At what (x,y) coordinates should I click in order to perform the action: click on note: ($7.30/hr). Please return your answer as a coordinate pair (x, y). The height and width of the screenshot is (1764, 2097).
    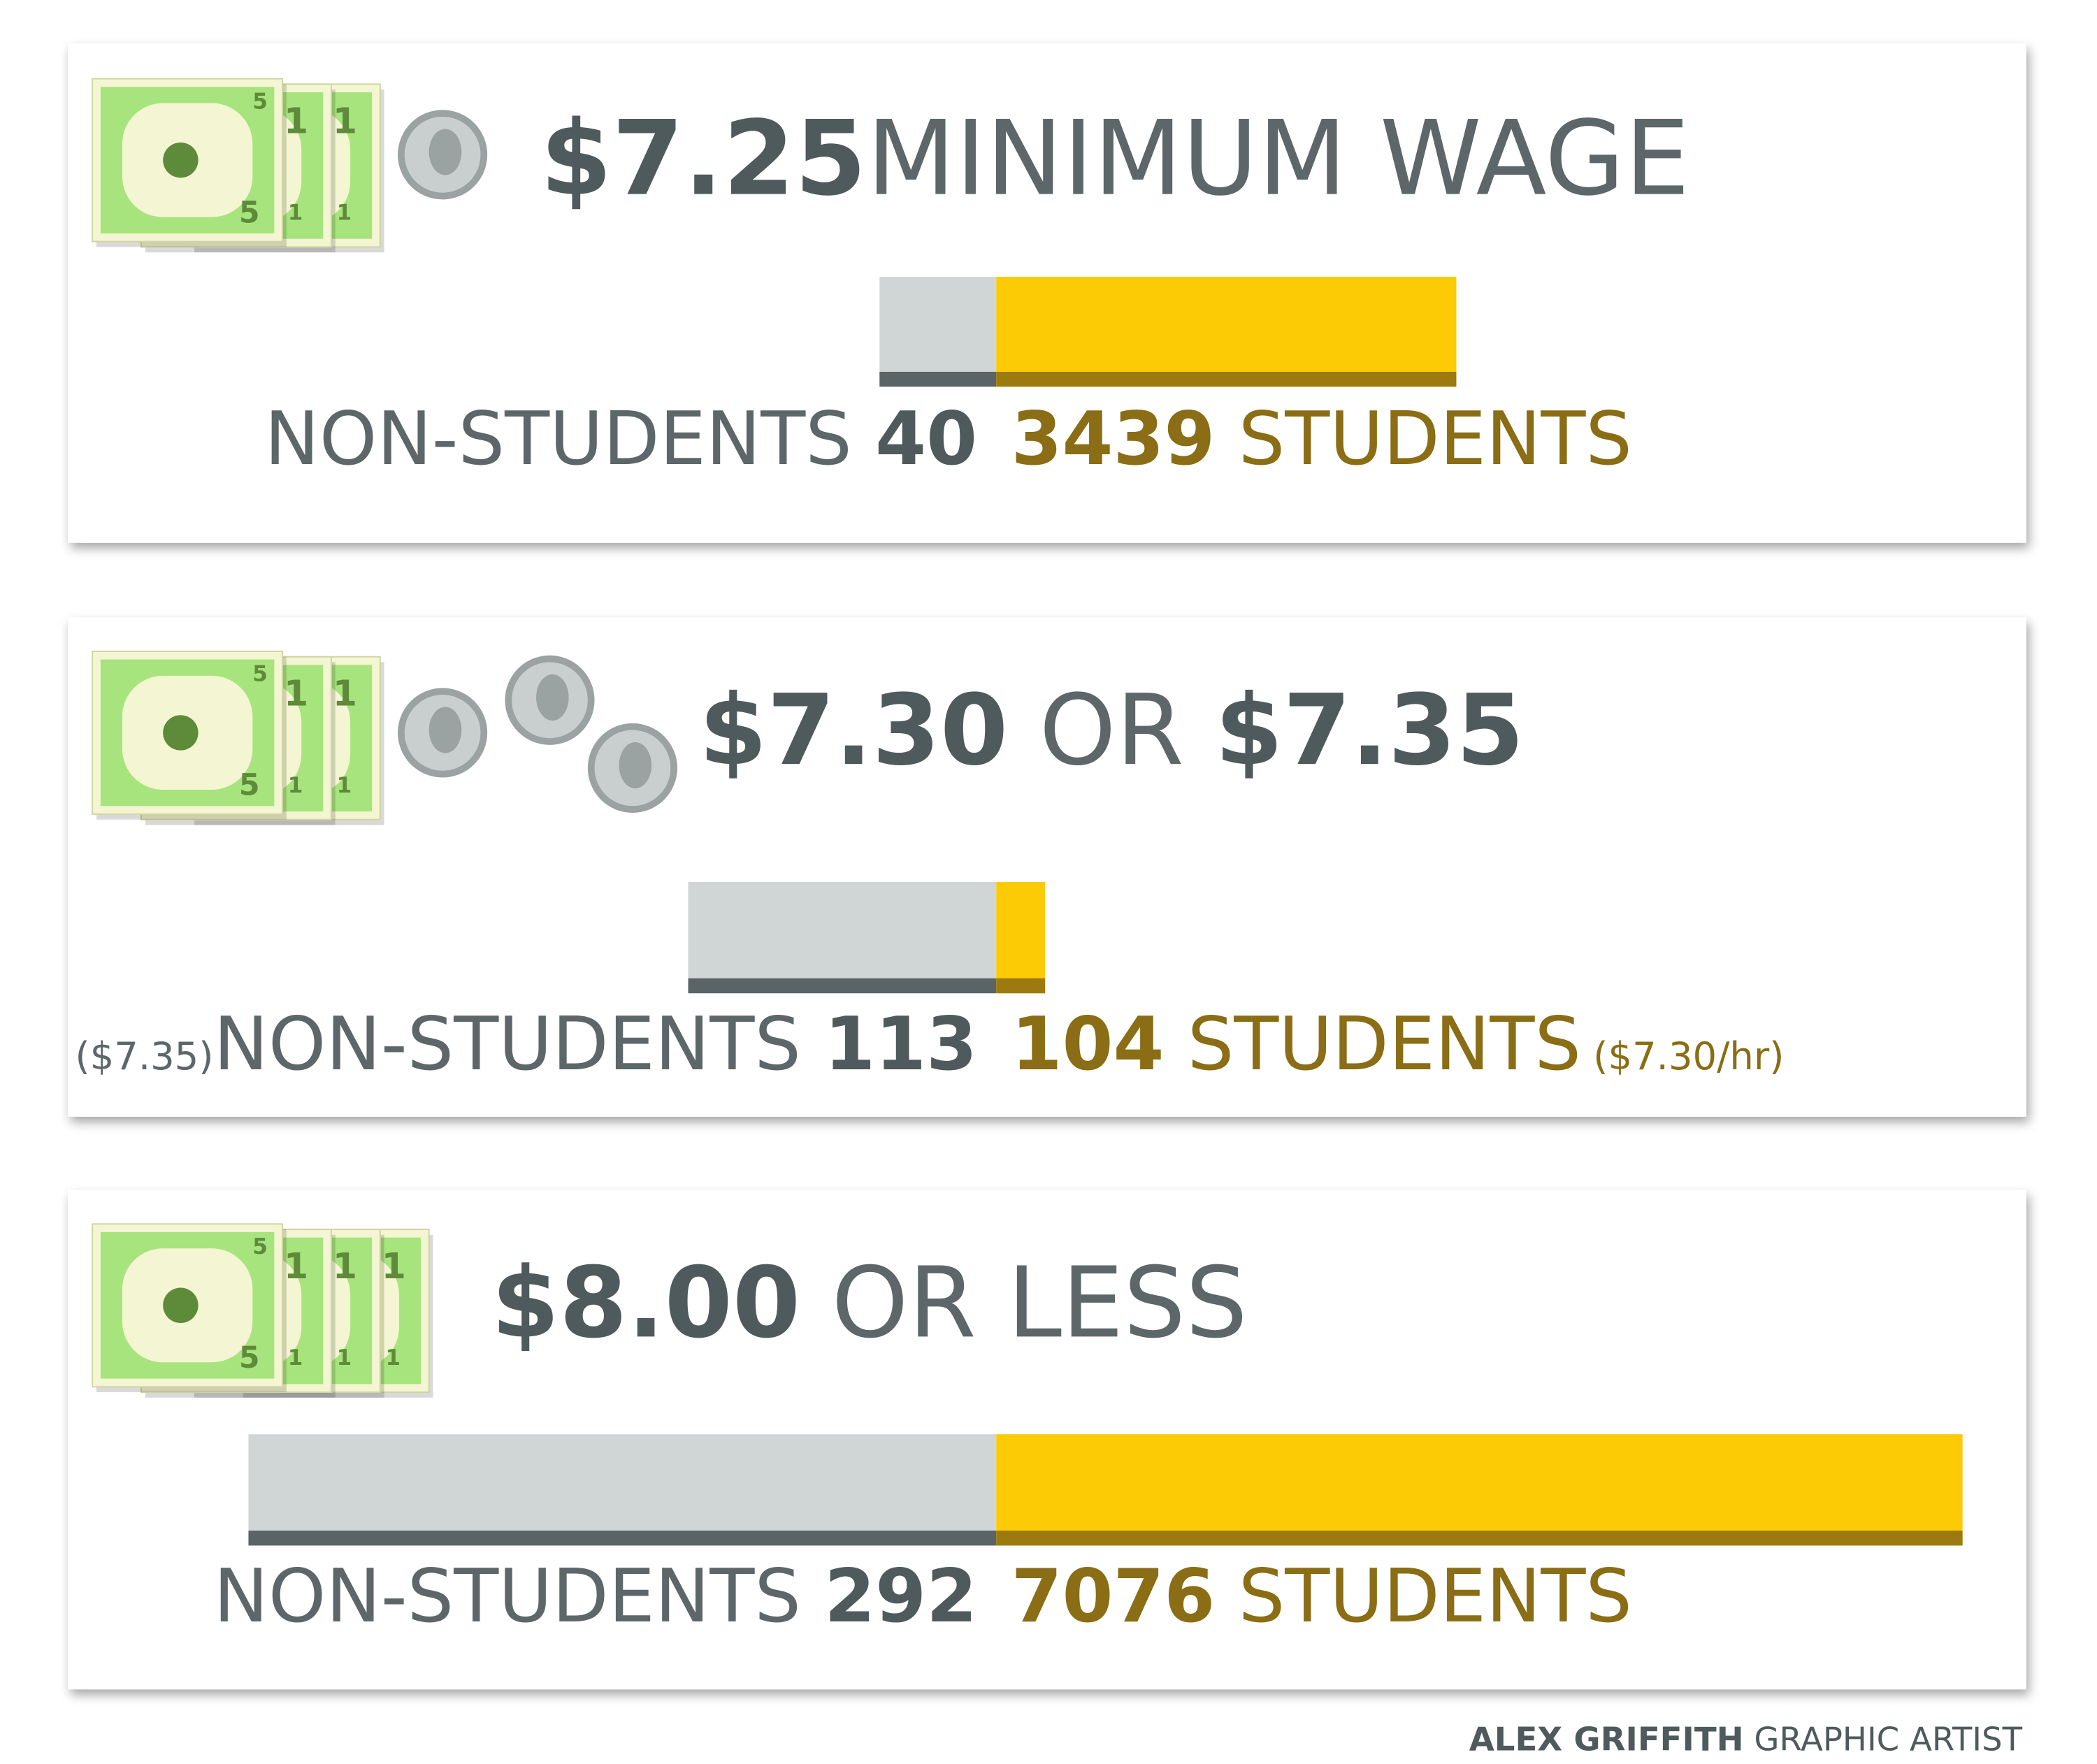
    Looking at the image, I should click on (1688, 1056).